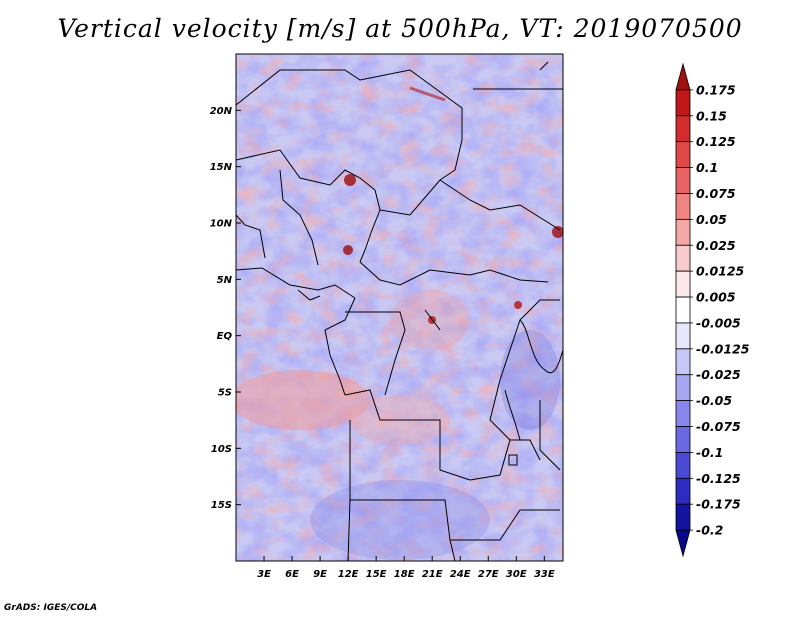 Image resolution: width=800 pixels, height=618 pixels. I want to click on lon-tick-label: 9E, so click(320, 574).